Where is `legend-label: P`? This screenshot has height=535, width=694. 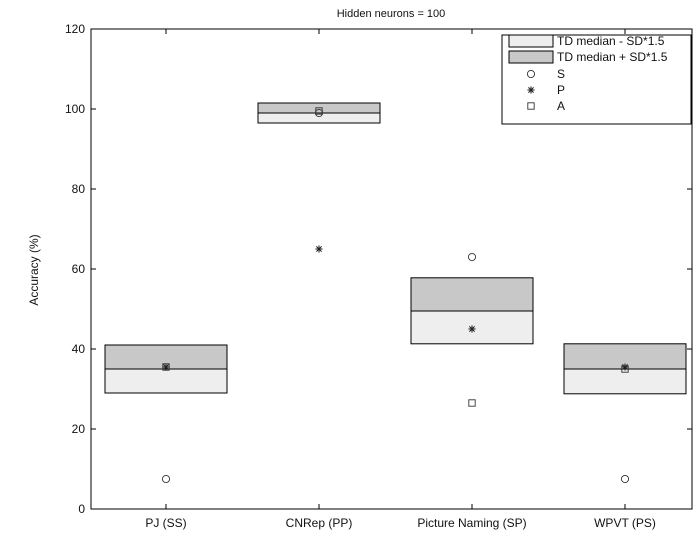
legend-label: P is located at coordinates (561, 90).